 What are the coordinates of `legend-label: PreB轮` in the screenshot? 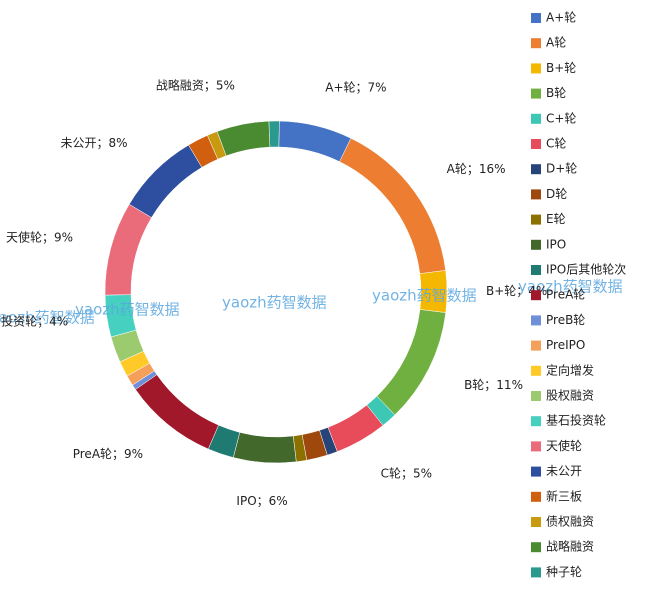 It's located at (565, 320).